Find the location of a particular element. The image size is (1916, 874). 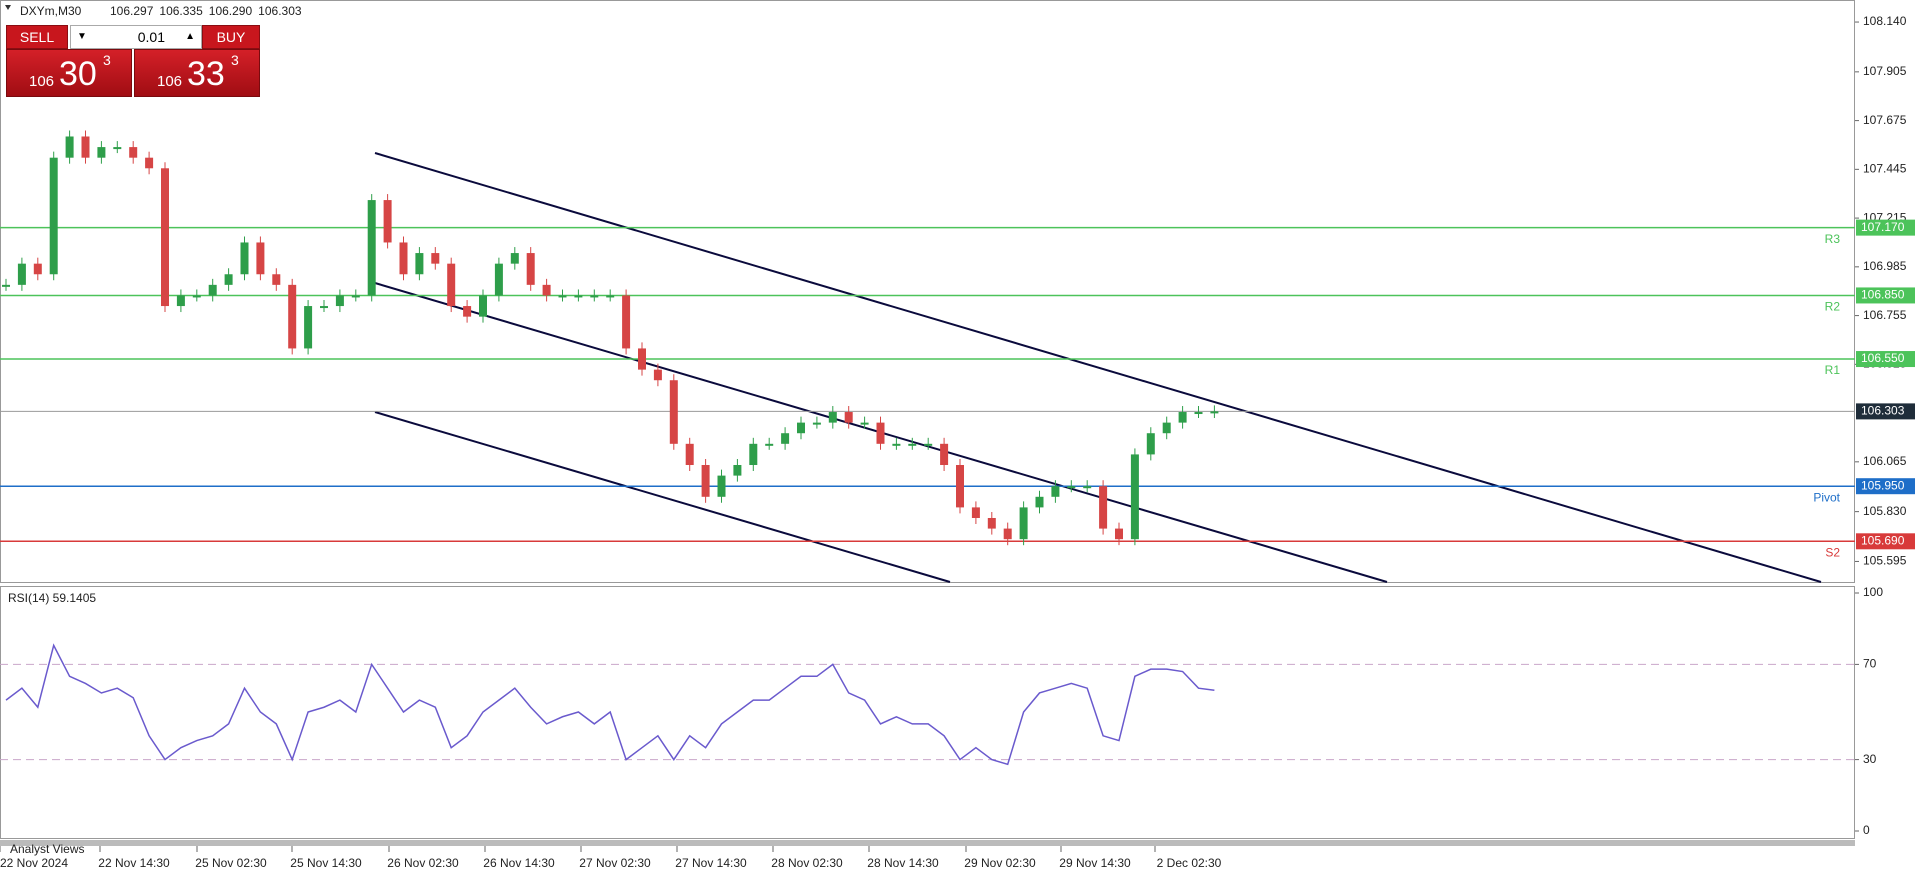

ohlc-value: 106.297 is located at coordinates (132, 11).